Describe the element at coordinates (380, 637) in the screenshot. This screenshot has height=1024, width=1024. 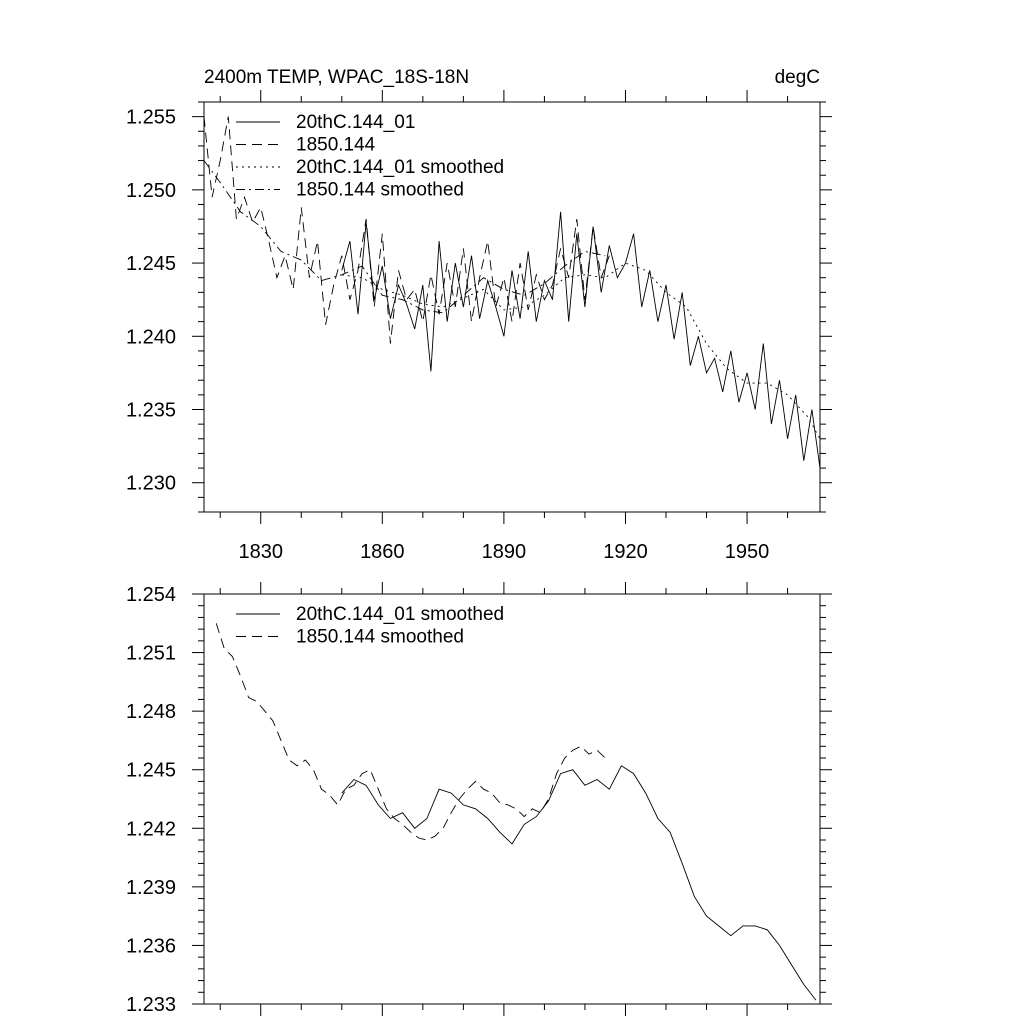
I see `legend-label-1-1: 1850.144 smoothed` at that location.